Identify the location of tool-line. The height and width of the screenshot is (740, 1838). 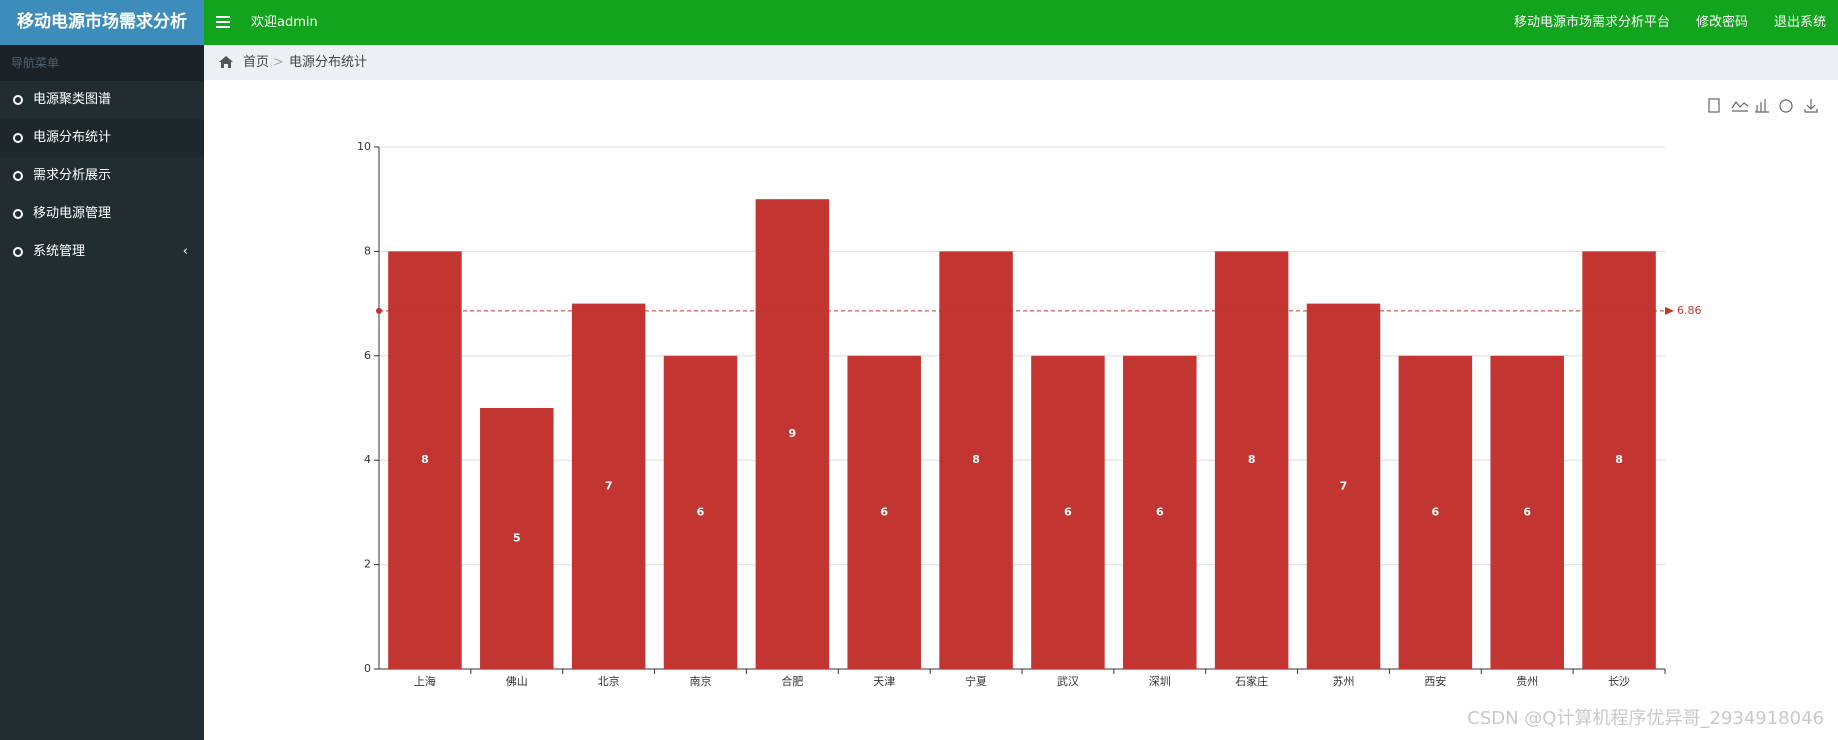
(1740, 106).